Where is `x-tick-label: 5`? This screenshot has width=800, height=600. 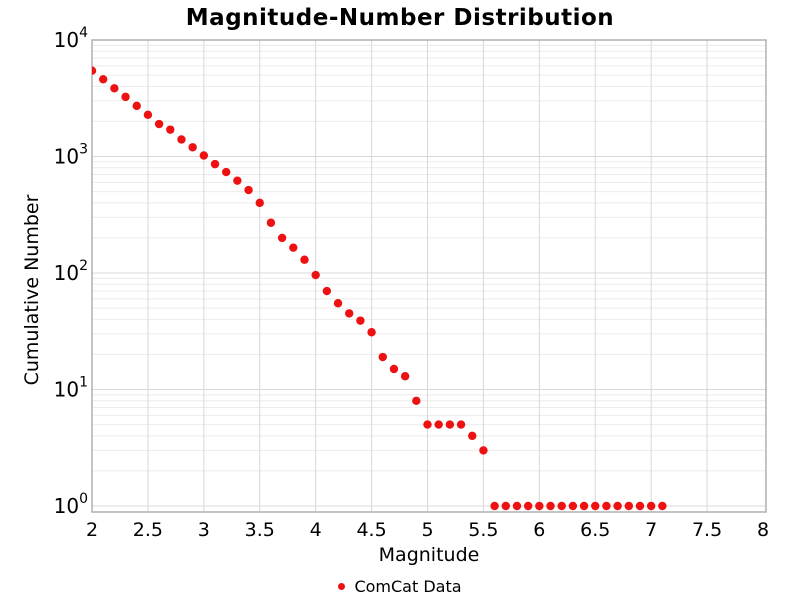
x-tick-label: 5 is located at coordinates (427, 530).